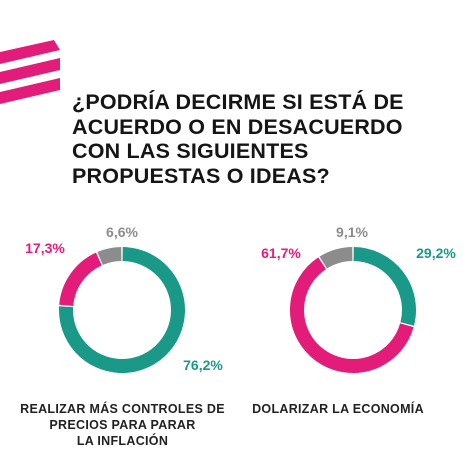 The height and width of the screenshot is (453, 472). Describe the element at coordinates (203, 365) in the screenshot. I see `slice-value-label: 76,2%` at that location.